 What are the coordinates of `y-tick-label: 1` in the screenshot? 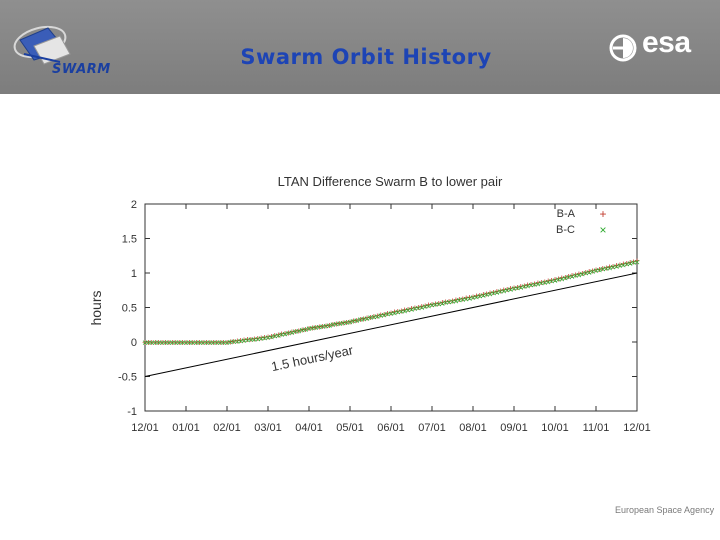 It's located at (134, 274).